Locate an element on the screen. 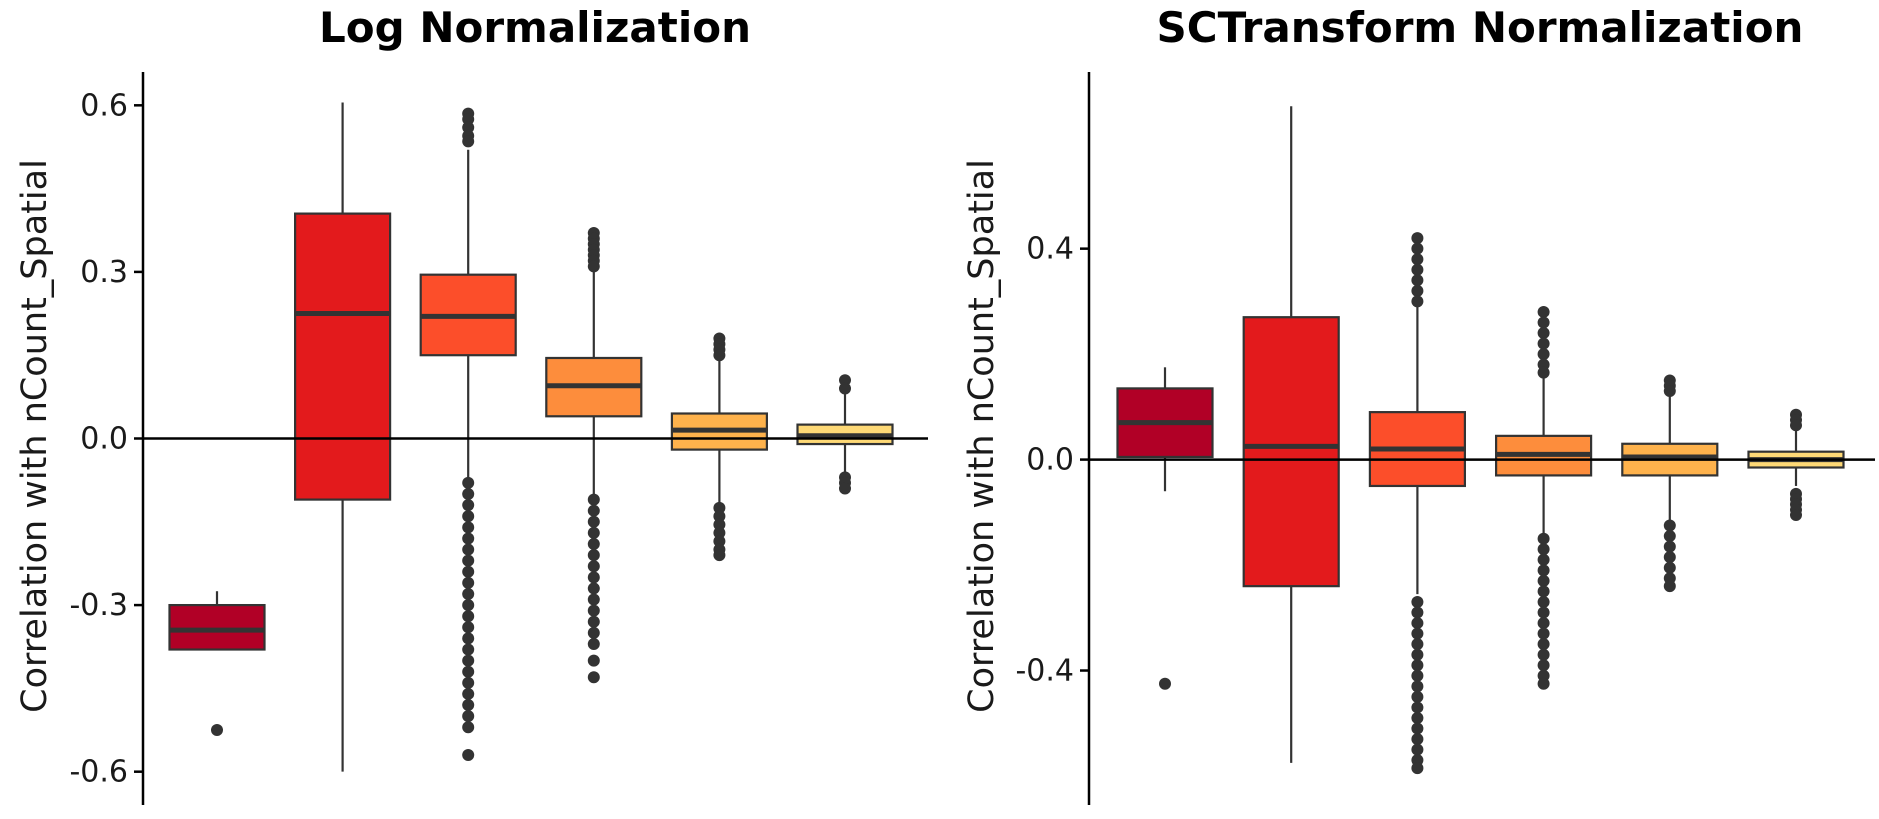  y-tick-label: 0.3 is located at coordinates (104, 272).